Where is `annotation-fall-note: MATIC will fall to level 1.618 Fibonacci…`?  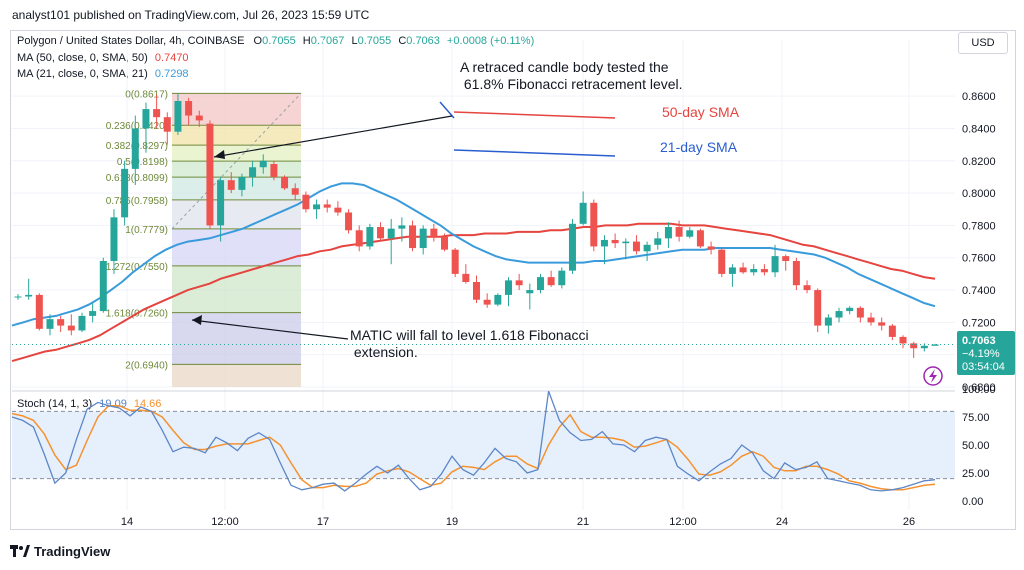 annotation-fall-note: MATIC will fall to level 1.618 Fibonacci… is located at coordinates (469, 343).